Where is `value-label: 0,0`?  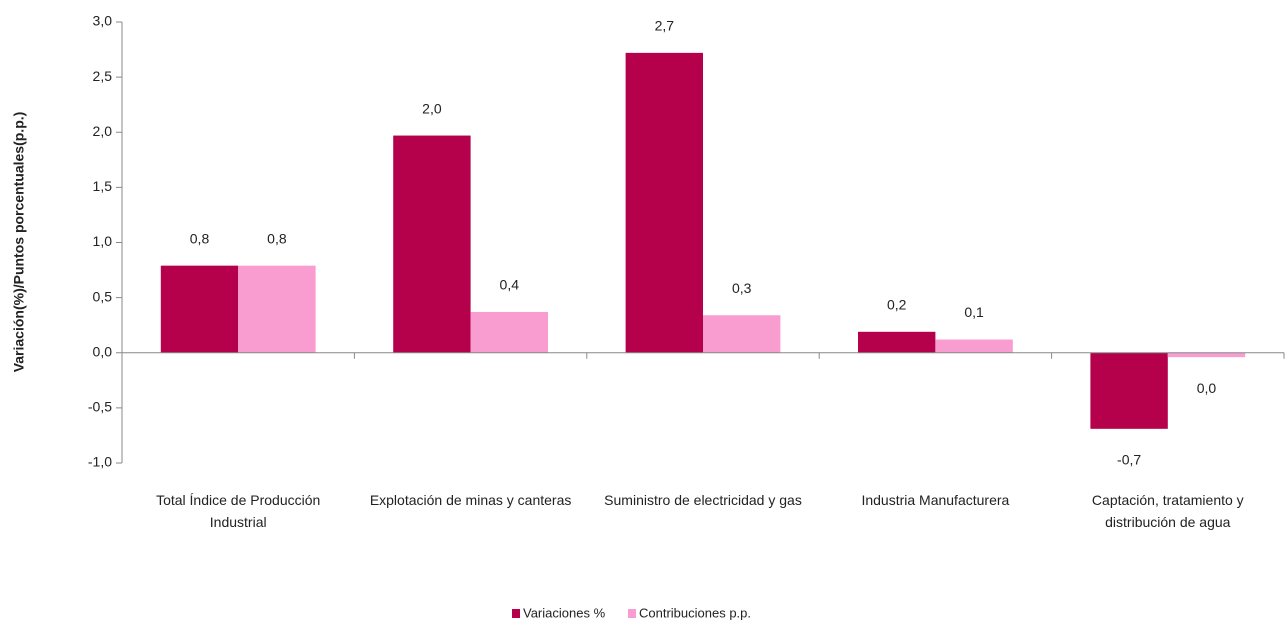
value-label: 0,0 is located at coordinates (1207, 388).